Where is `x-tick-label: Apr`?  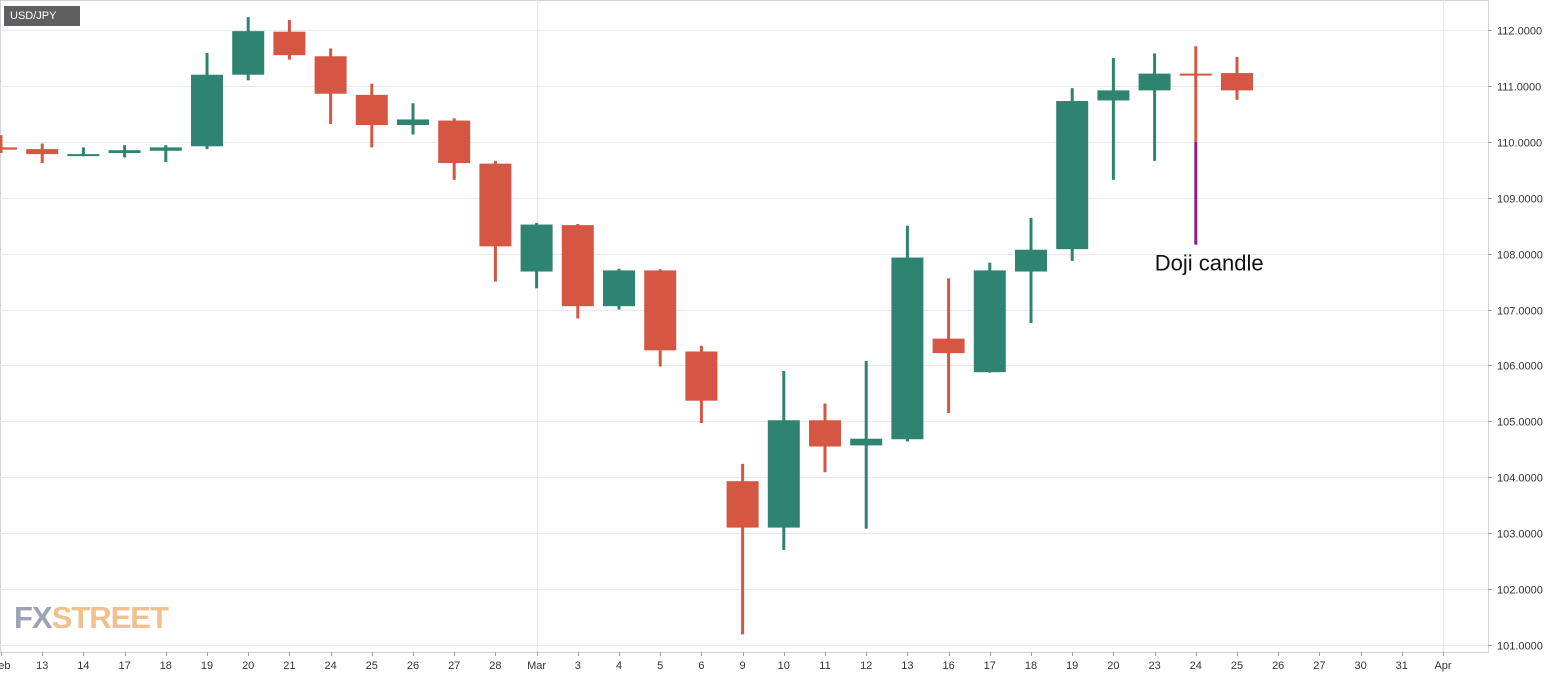
x-tick-label: Apr is located at coordinates (1442, 666).